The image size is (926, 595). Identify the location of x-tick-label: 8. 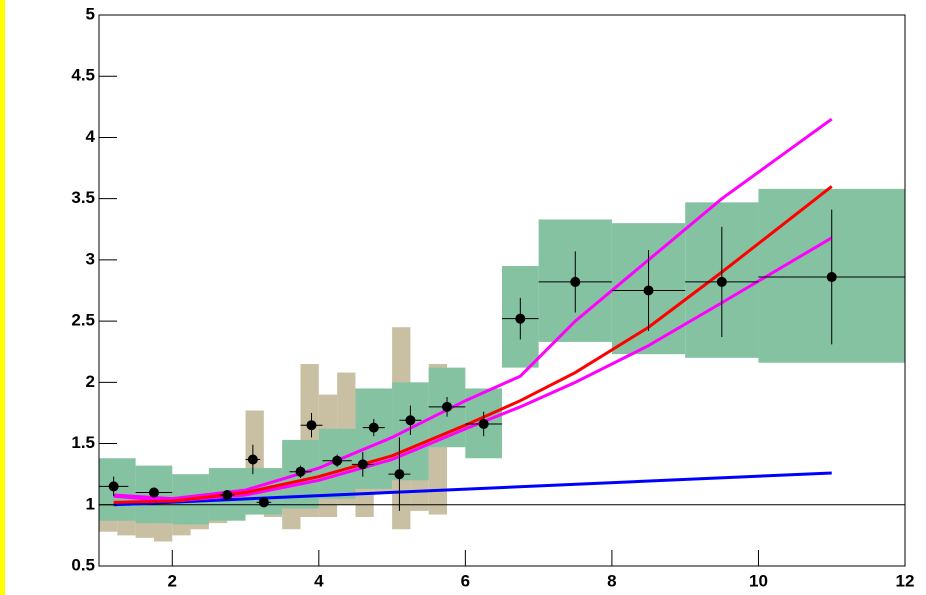
(611, 580).